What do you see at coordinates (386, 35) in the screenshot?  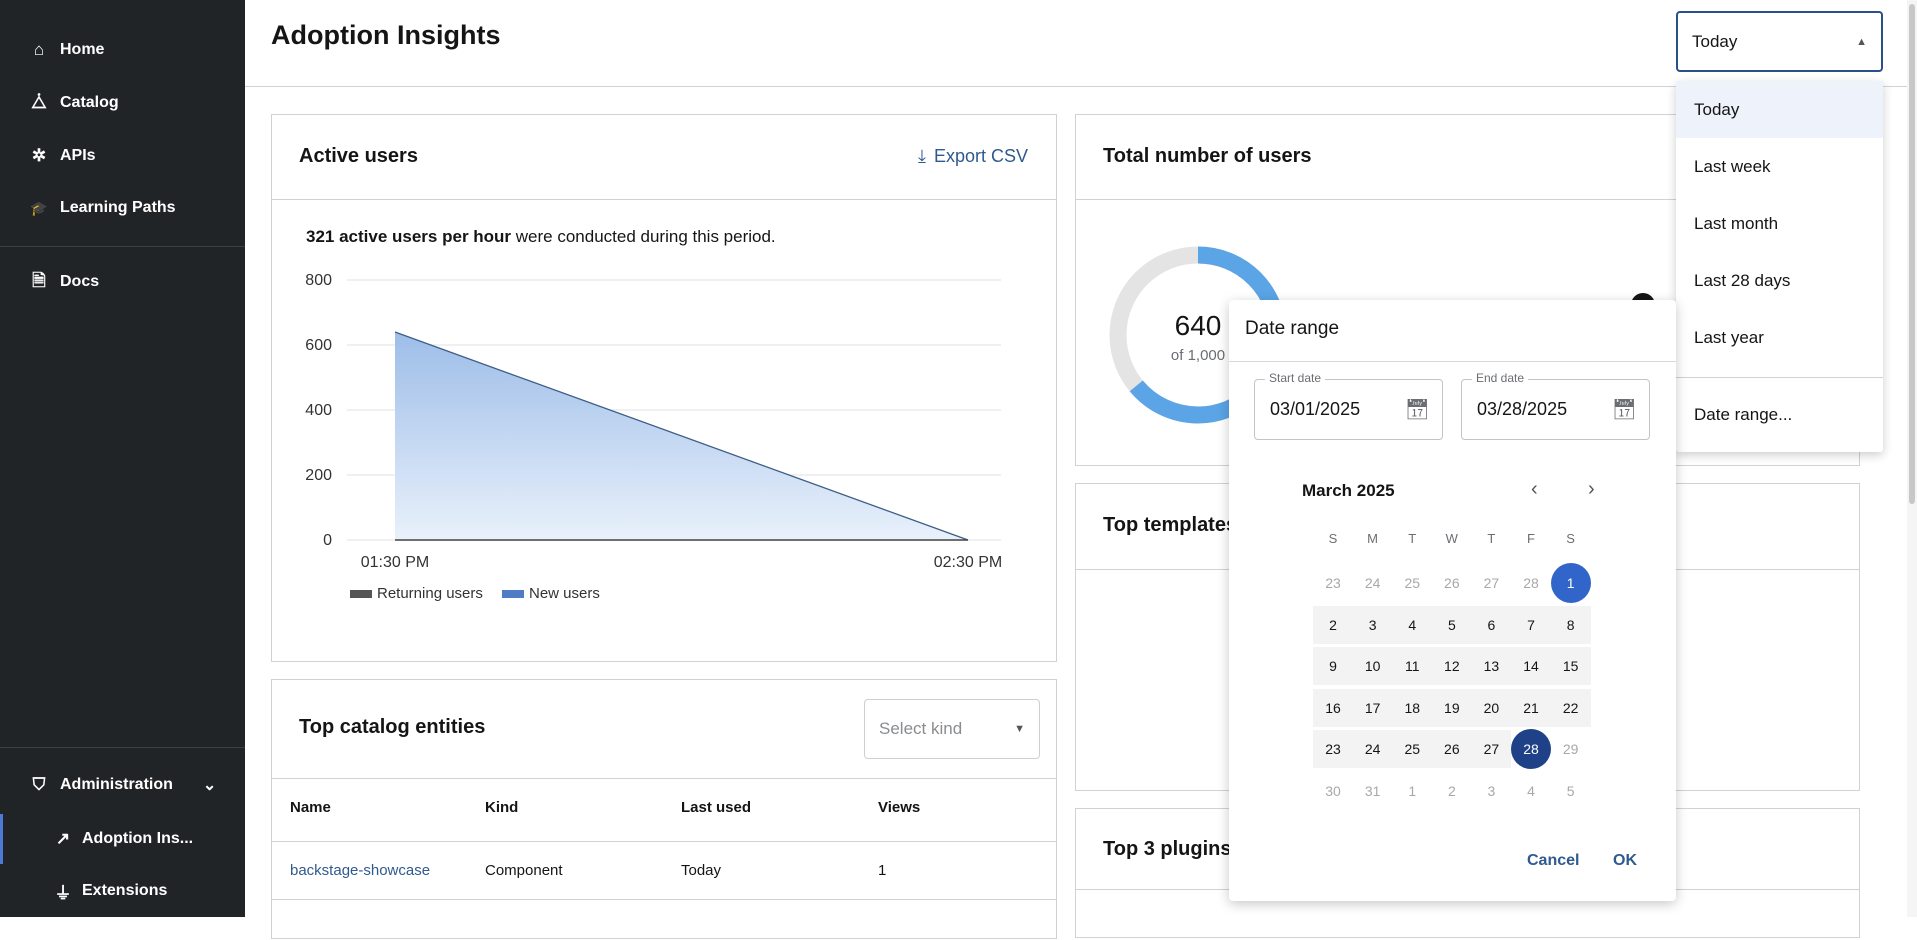 I see `page-title: Adoption Insights` at bounding box center [386, 35].